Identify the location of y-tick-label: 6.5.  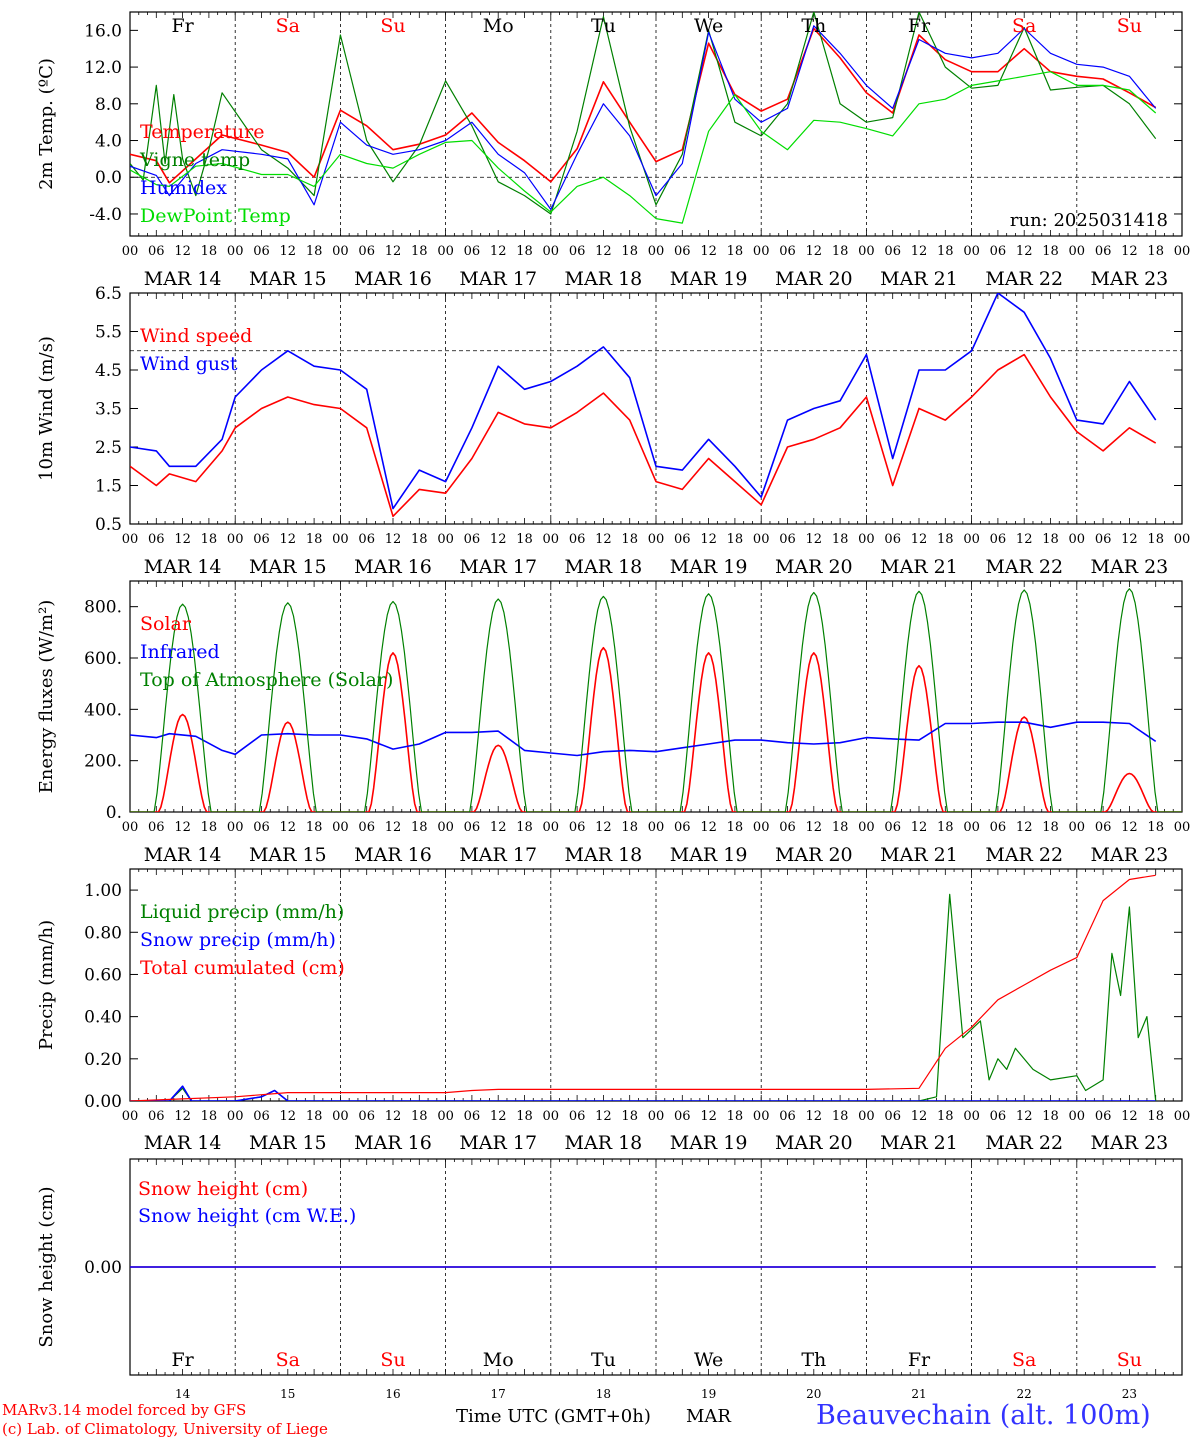
(108, 294).